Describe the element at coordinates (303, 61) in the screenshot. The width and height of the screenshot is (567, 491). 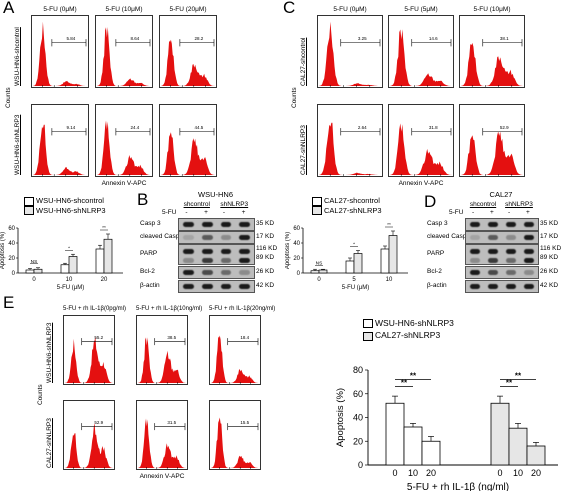
I see `flow-row-label: CAL27-shcontrol` at that location.